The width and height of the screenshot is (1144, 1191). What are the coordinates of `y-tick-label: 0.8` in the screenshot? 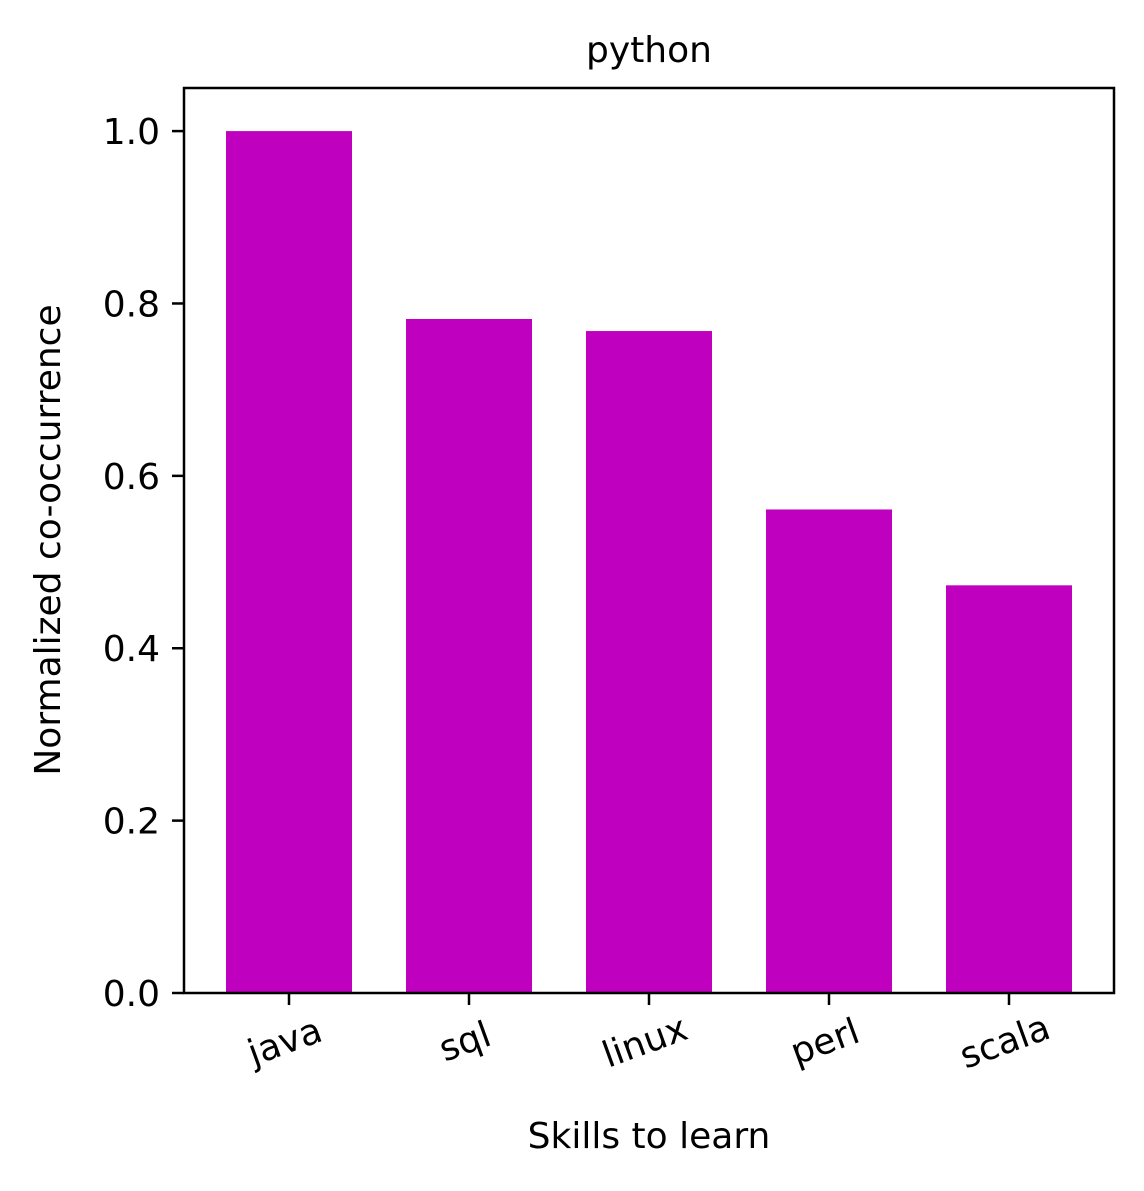 It's located at (131, 304).